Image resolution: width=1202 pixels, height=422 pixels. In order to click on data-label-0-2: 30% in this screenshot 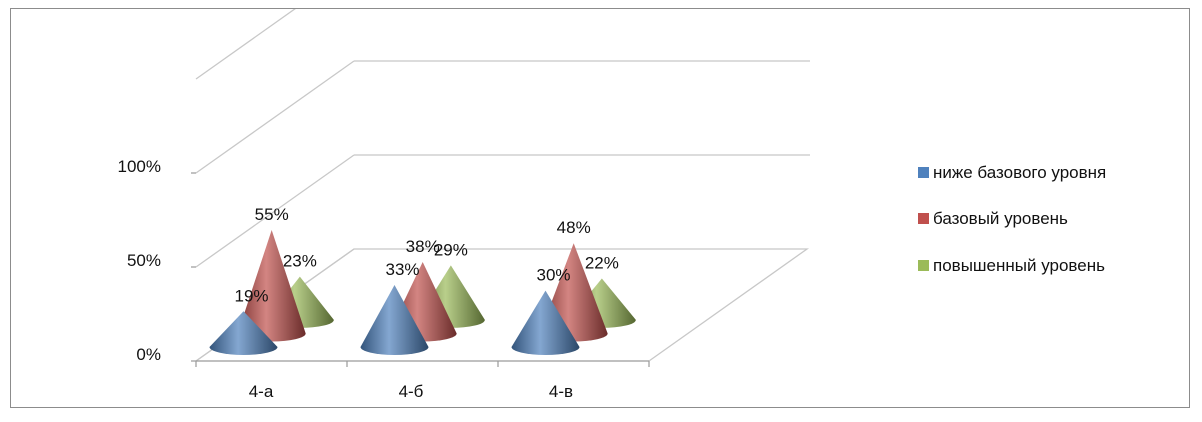, I will do `click(553, 275)`.